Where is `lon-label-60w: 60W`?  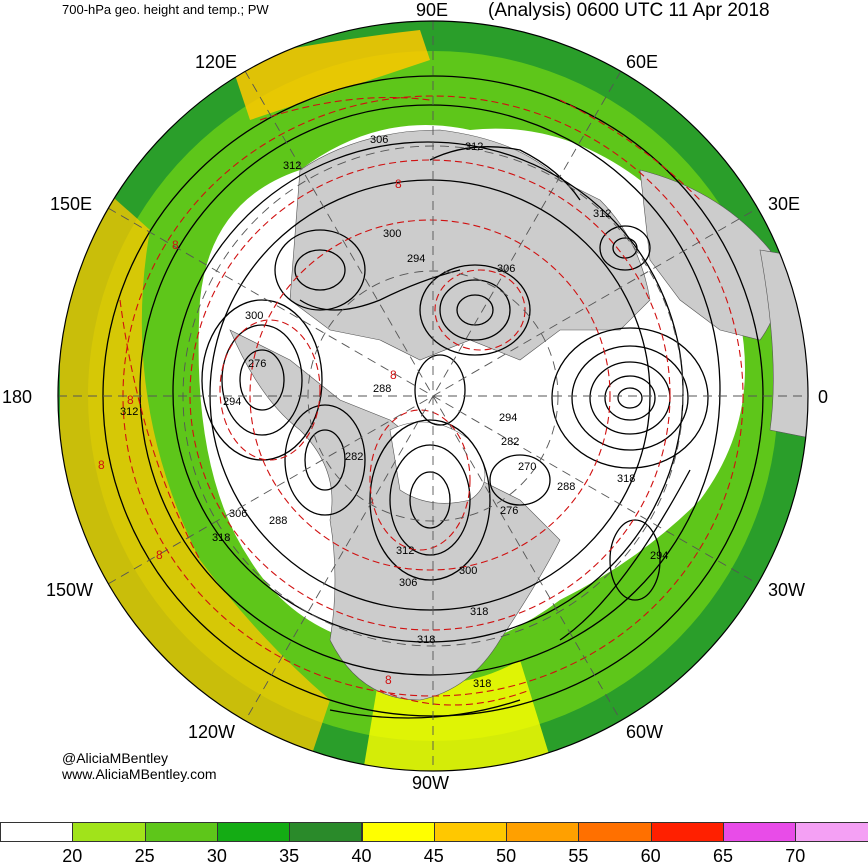 lon-label-60w: 60W is located at coordinates (645, 732).